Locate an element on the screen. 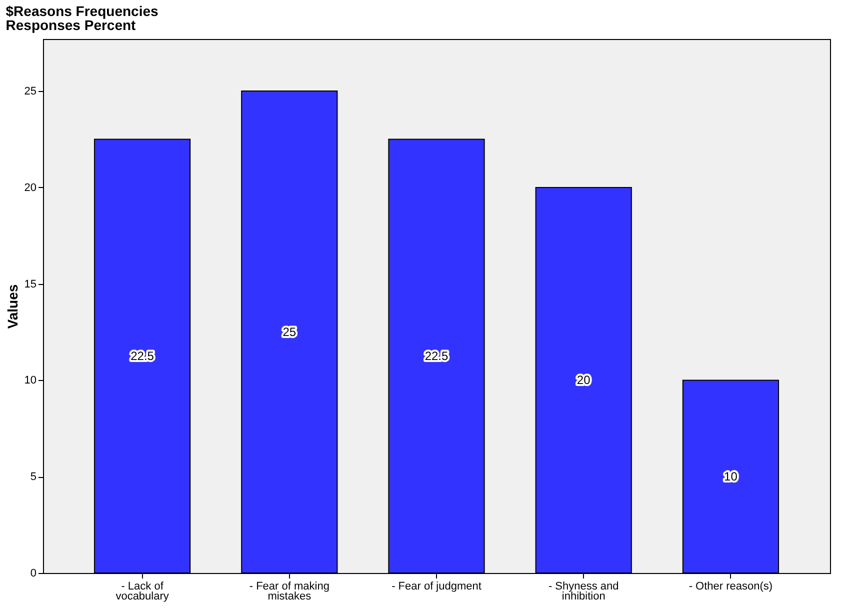 This screenshot has width=845, height=616. data-label: 10 is located at coordinates (731, 477).